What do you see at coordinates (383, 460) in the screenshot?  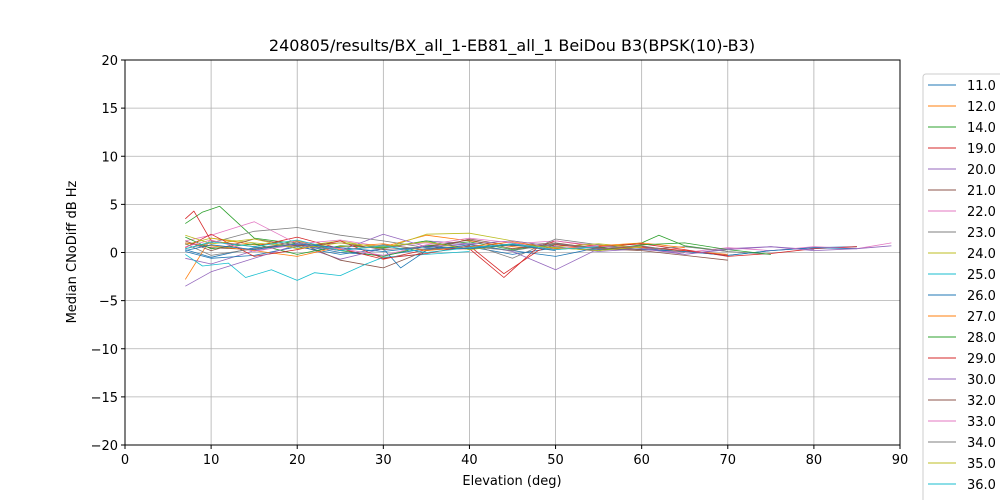 I see `x-tick-label: 30` at bounding box center [383, 460].